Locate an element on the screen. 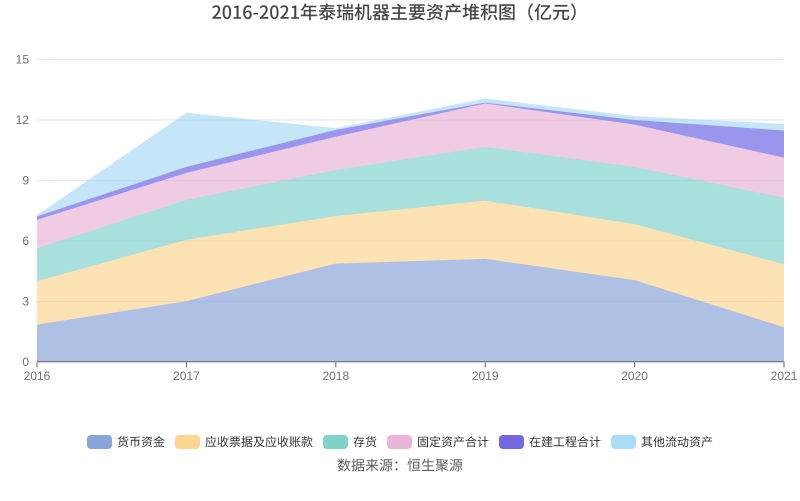 The height and width of the screenshot is (501, 800). svg-text: 12 is located at coordinates (23, 120).